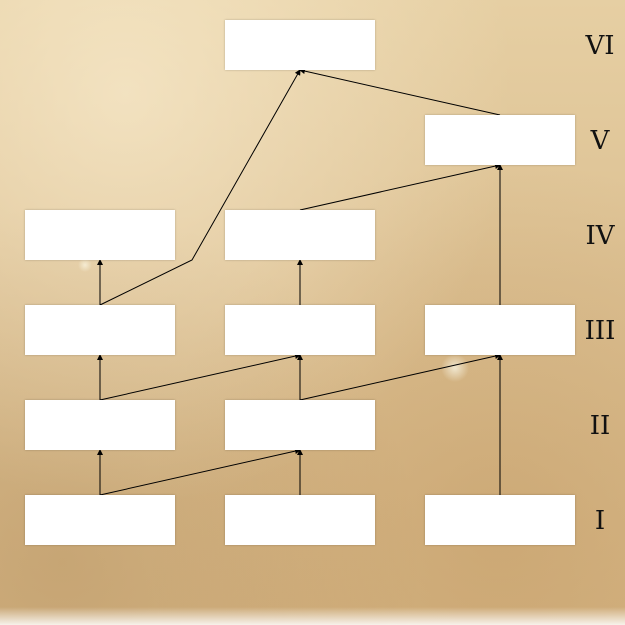 Image resolution: width=625 pixels, height=625 pixels. Describe the element at coordinates (300, 235) in the screenshot. I see `box-level-iv-center` at that location.